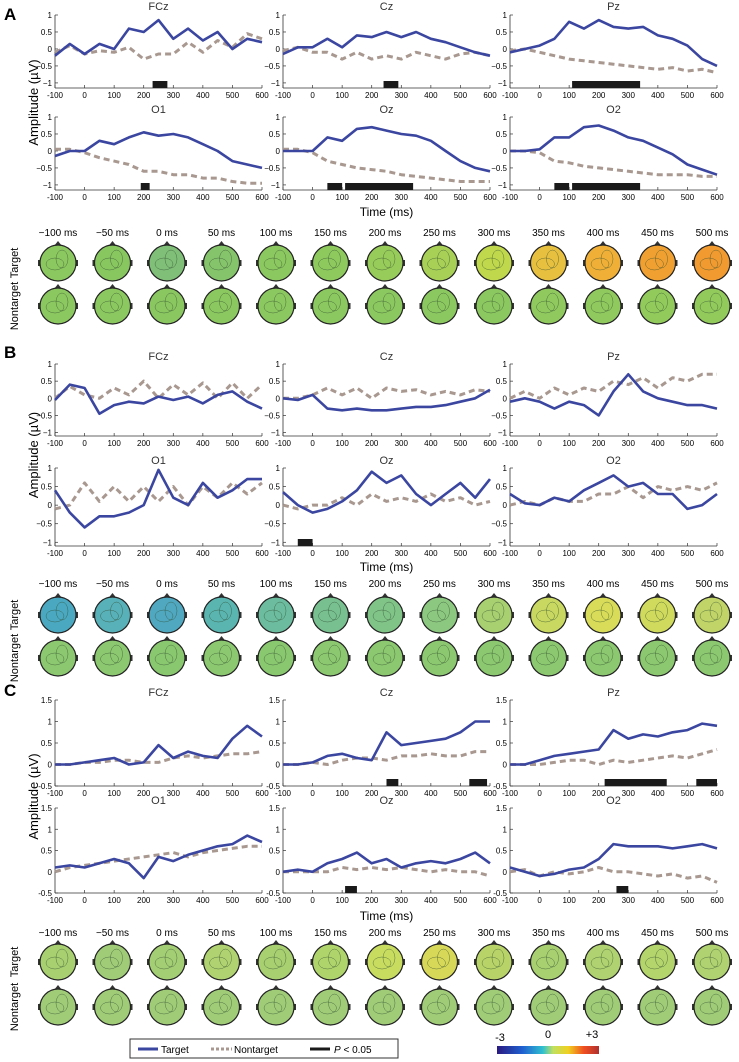 Image resolution: width=739 pixels, height=1062 pixels. I want to click on y-tick-label: −1, so click(48, 542).